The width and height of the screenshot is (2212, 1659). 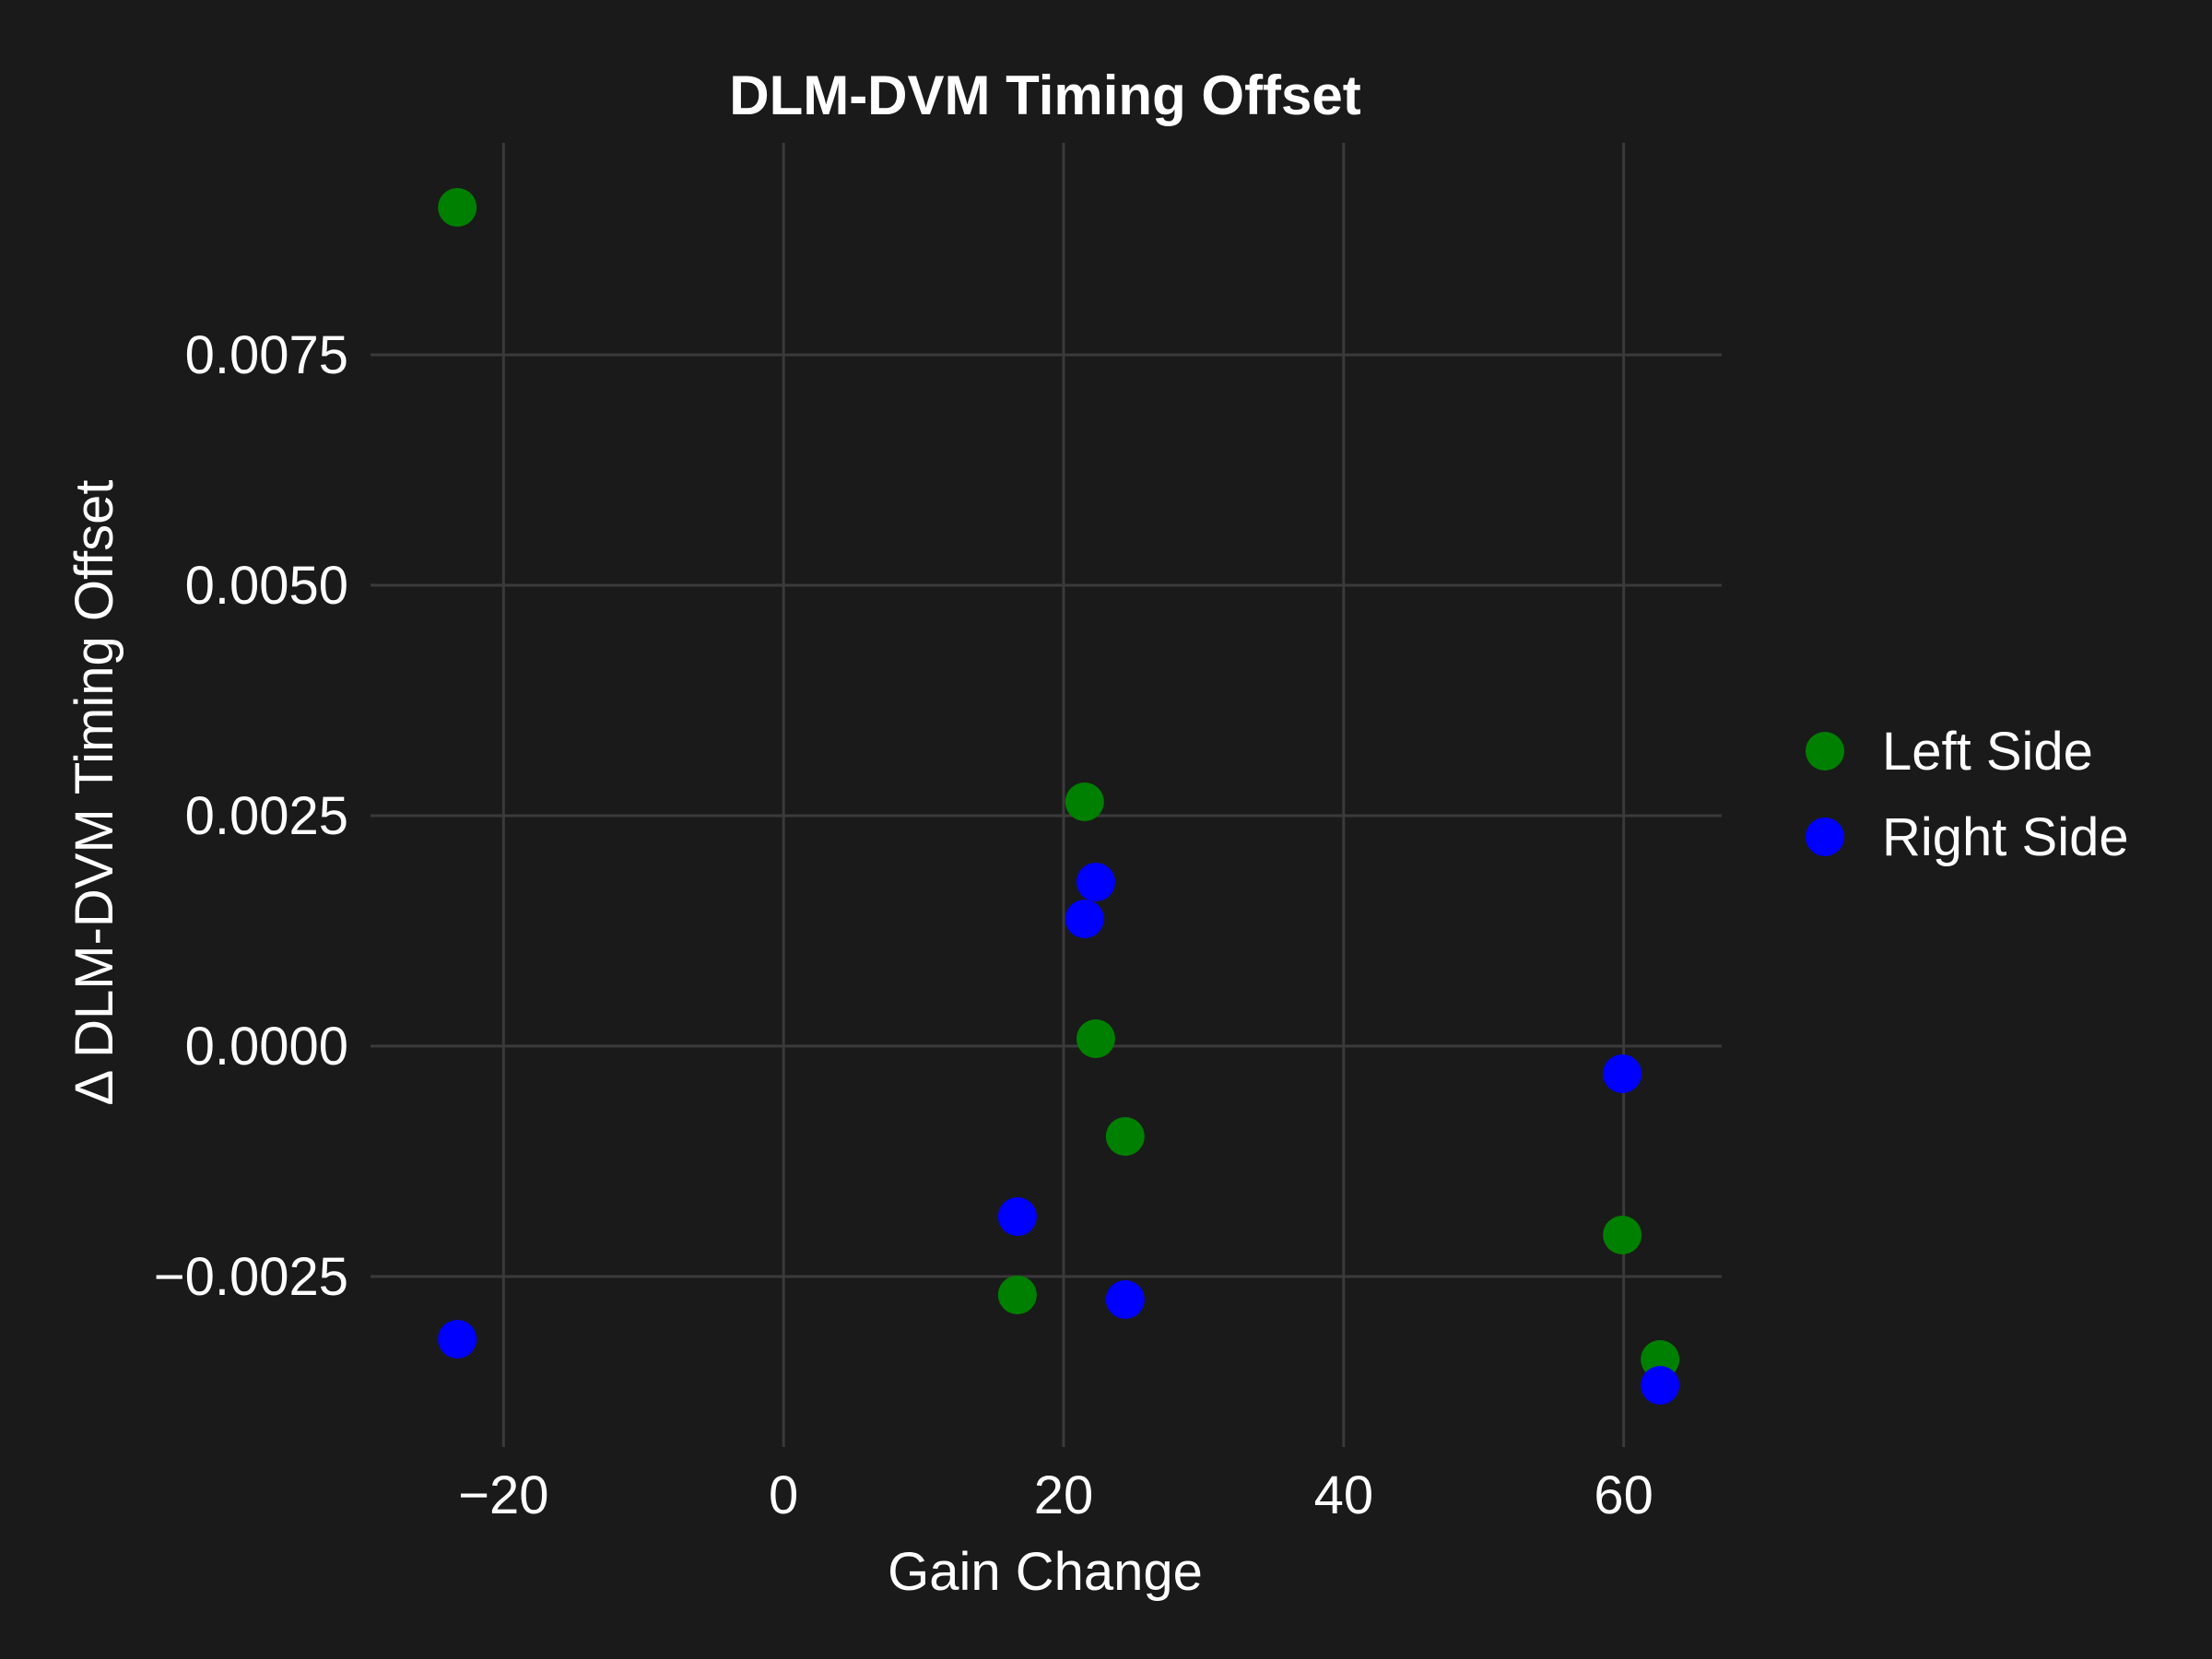 I want to click on y-axis-label: Δ DLM-DVM Timing Offset, so click(x=94, y=792).